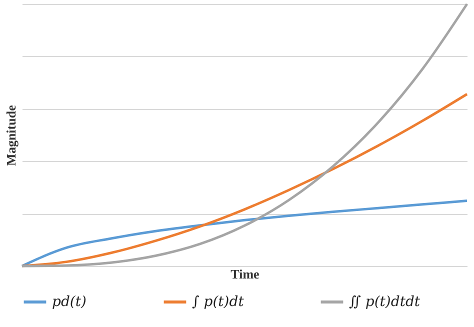 This screenshot has width=474, height=327. I want to click on x-axis-title: Time, so click(245, 274).